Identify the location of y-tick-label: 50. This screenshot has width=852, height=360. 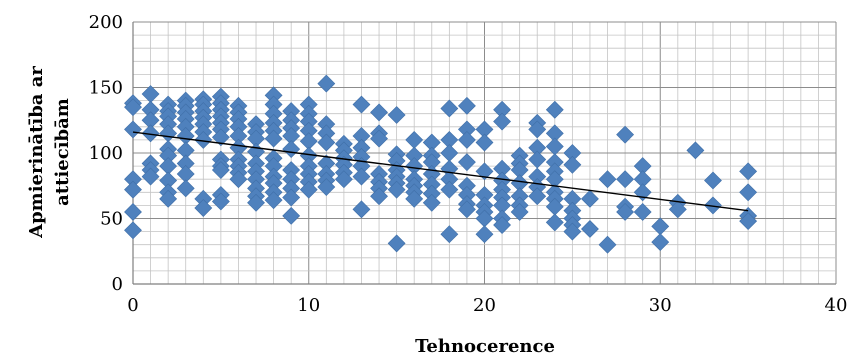
(111, 219).